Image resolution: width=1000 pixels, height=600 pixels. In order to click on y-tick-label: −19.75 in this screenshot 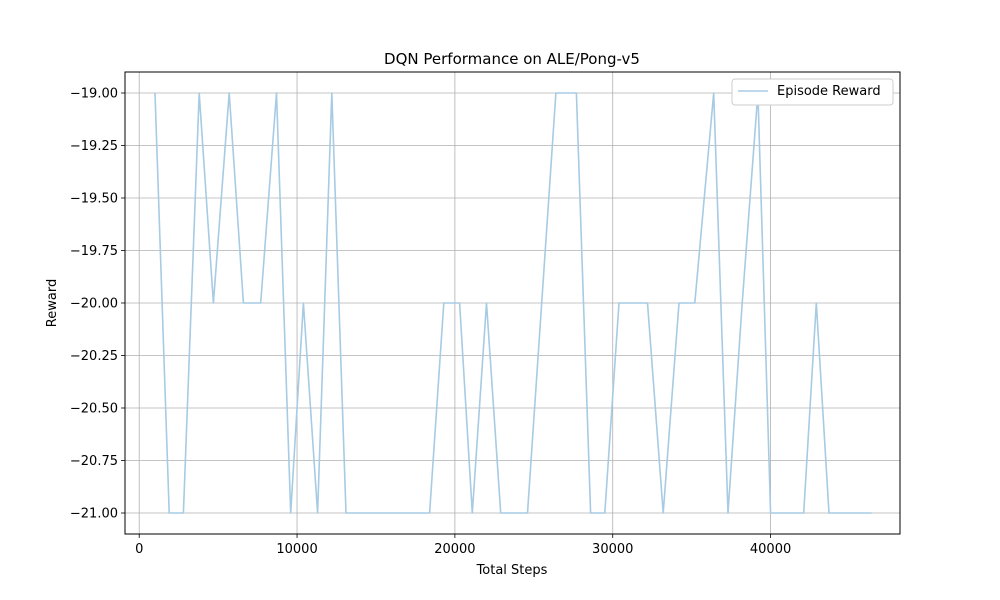, I will do `click(94, 251)`.